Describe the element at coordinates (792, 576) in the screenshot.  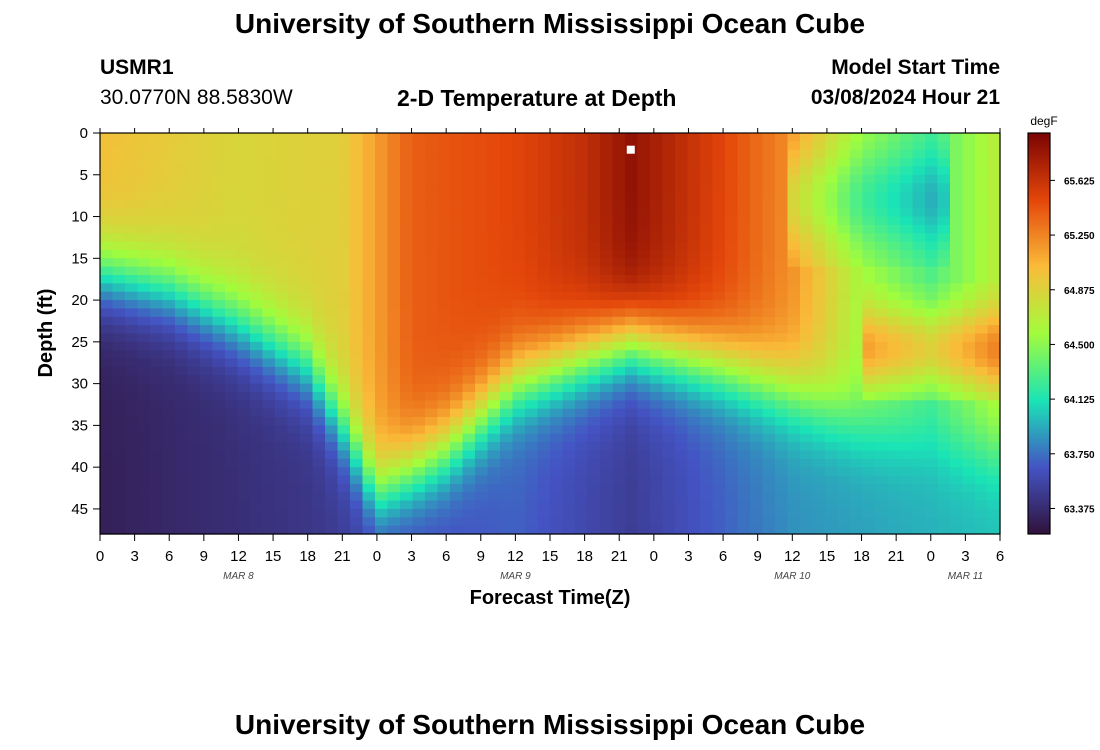
I see `day-label: MAR 10` at that location.